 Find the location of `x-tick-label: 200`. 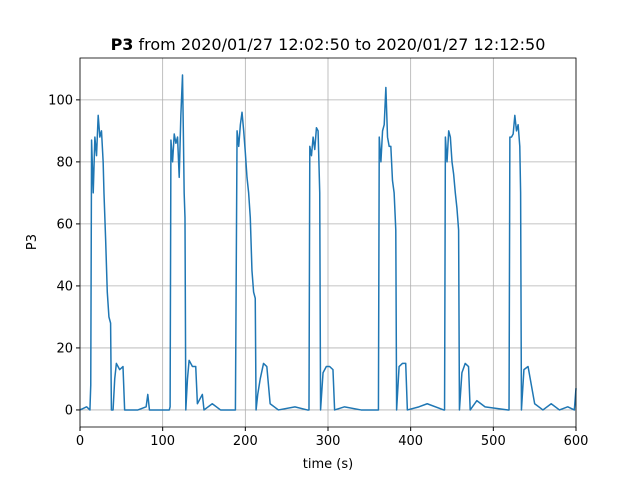

x-tick-label: 200 is located at coordinates (245, 441).